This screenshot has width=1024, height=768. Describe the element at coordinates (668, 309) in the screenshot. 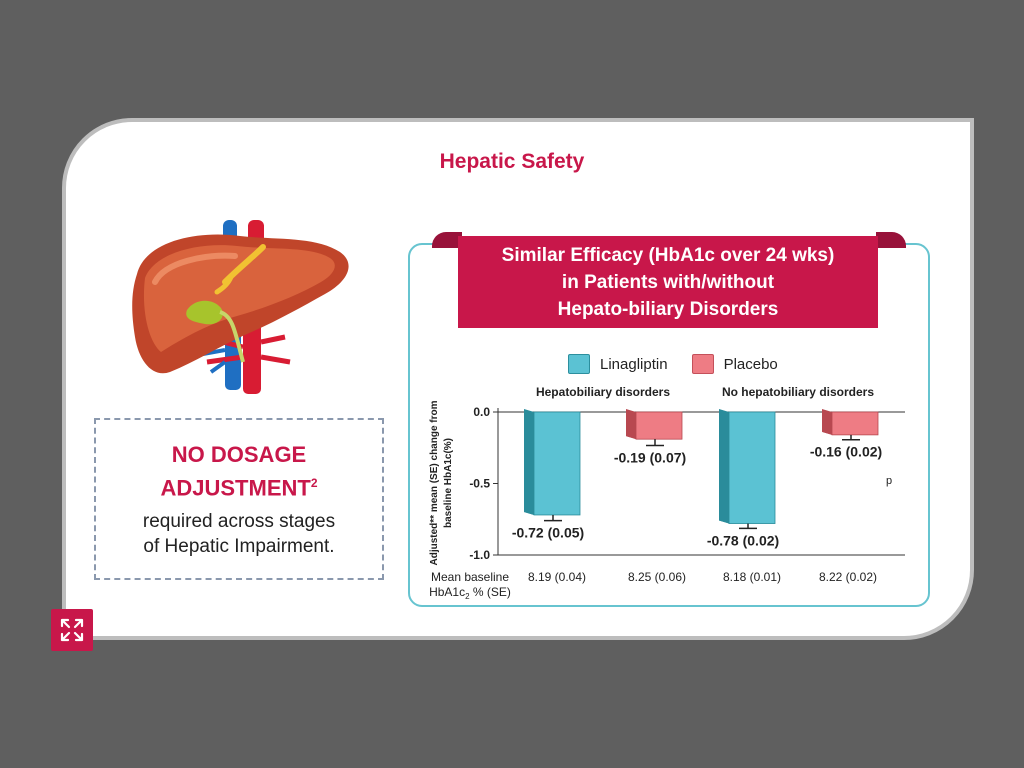

I see `ribbon-line3: Hepato-biliary Disorders` at that location.